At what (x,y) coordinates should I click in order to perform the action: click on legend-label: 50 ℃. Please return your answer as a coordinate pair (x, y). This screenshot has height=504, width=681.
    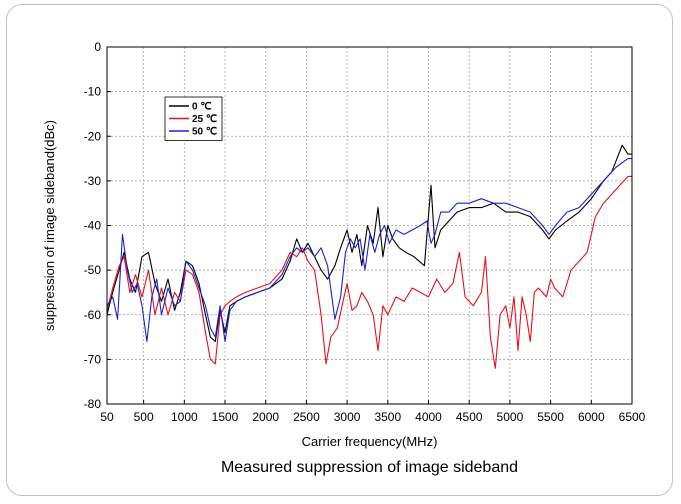
    Looking at the image, I should click on (204, 132).